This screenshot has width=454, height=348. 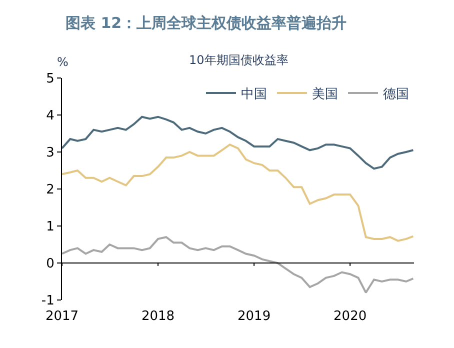 I want to click on y-tick-label: 2, so click(x=50, y=190).